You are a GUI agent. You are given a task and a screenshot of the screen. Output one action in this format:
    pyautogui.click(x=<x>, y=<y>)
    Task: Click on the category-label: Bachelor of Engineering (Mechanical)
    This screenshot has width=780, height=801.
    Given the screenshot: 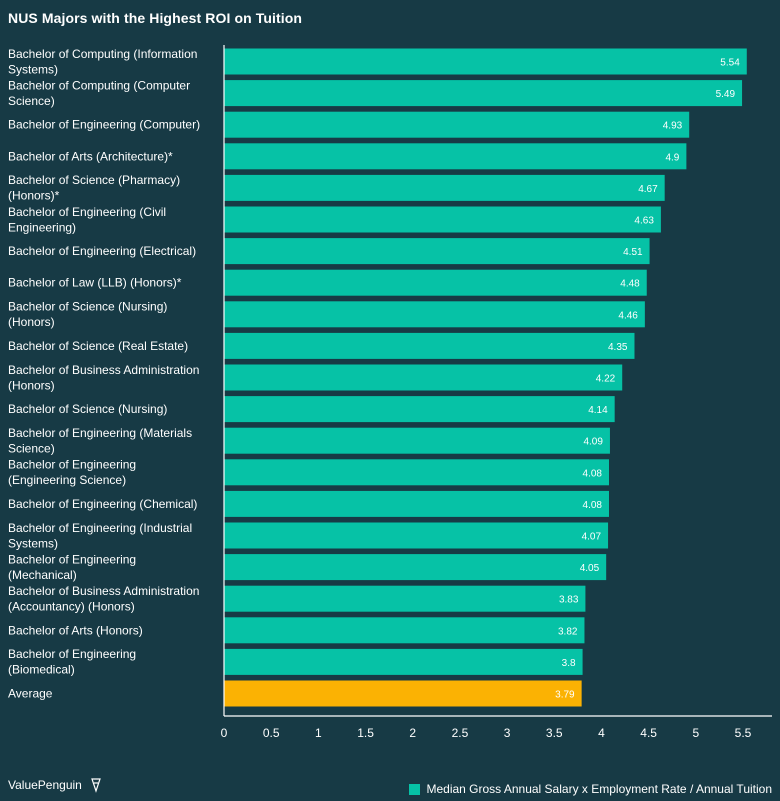 What is the action you would take?
    pyautogui.click(x=72, y=567)
    